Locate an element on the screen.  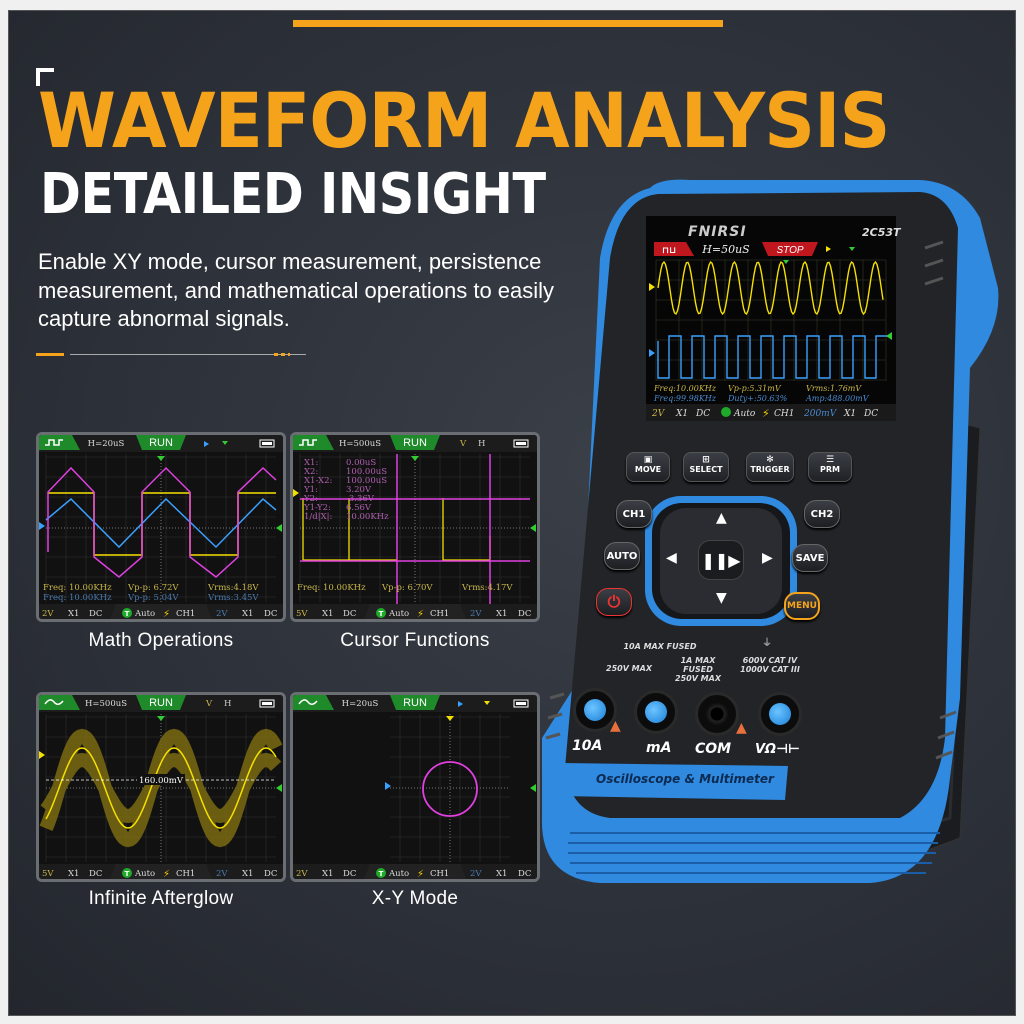
ground-icon: ⏚ is located at coordinates (767, 643).